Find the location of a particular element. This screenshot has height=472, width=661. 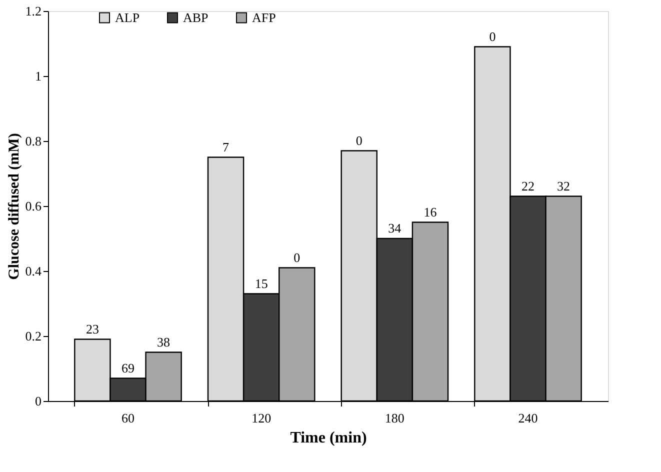

annotation: 69 is located at coordinates (128, 368).